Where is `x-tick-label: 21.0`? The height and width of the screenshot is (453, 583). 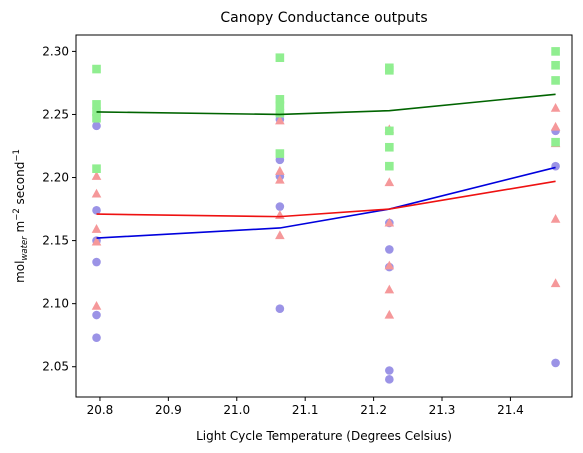 x-tick-label: 21.0 is located at coordinates (236, 410).